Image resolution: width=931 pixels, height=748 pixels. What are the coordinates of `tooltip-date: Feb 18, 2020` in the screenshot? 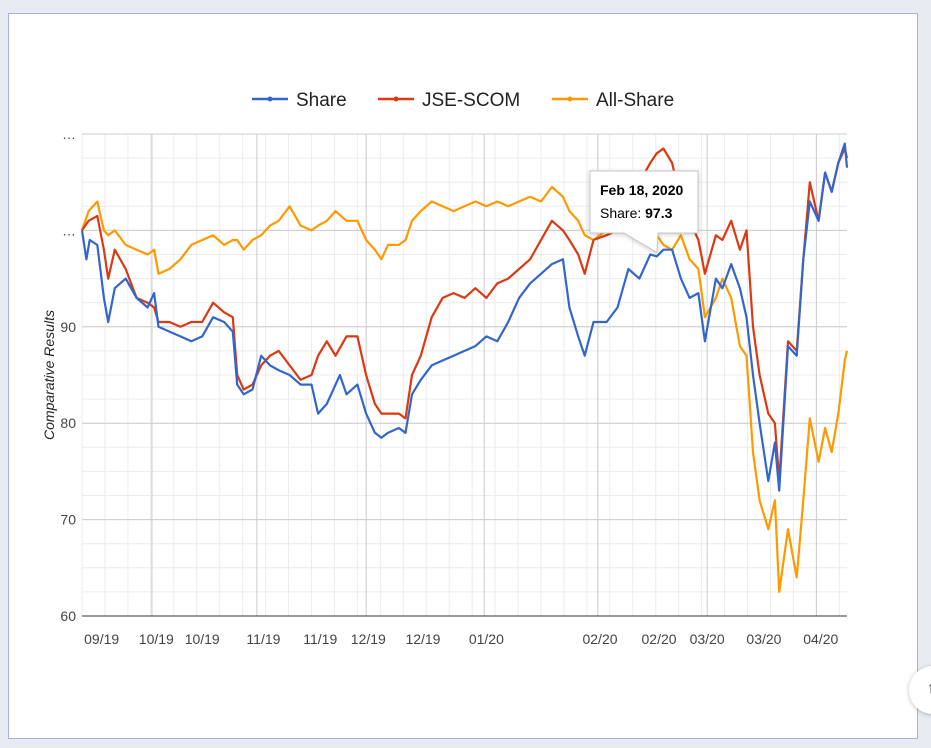 It's located at (641, 190).